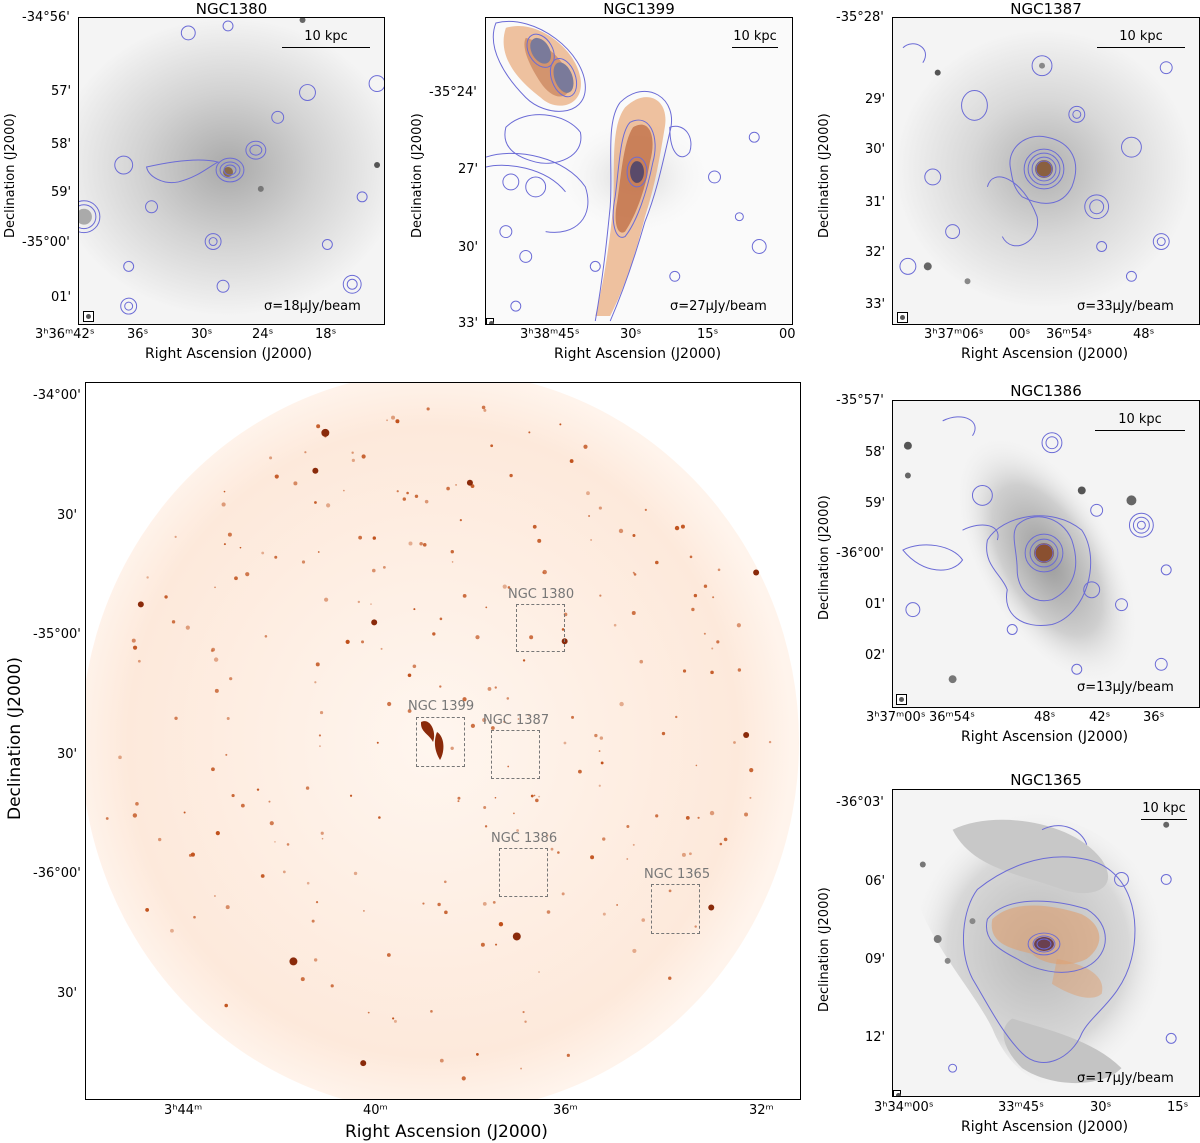 The height and width of the screenshot is (1143, 1200). I want to click on panel-title-ngc1399: NGC1399, so click(639, 9).